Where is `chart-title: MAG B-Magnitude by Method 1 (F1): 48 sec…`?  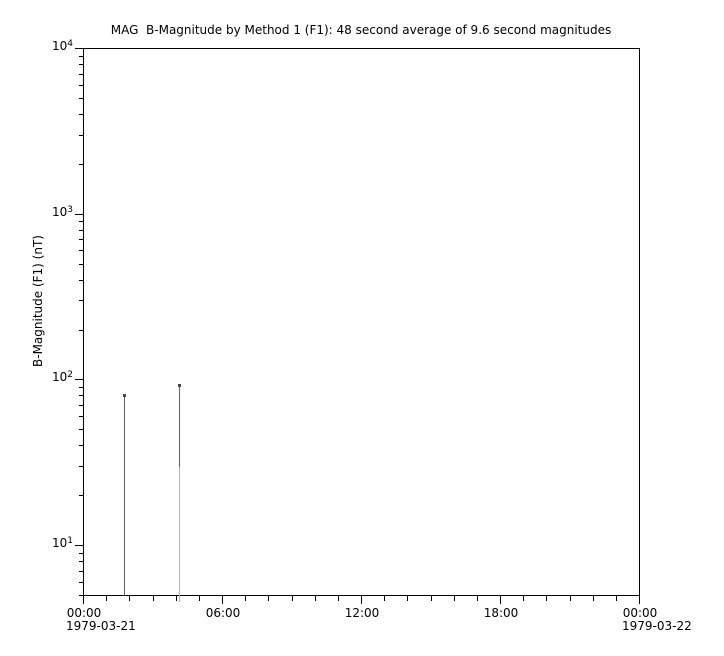 chart-title: MAG B-Magnitude by Method 1 (F1): 48 sec… is located at coordinates (361, 30).